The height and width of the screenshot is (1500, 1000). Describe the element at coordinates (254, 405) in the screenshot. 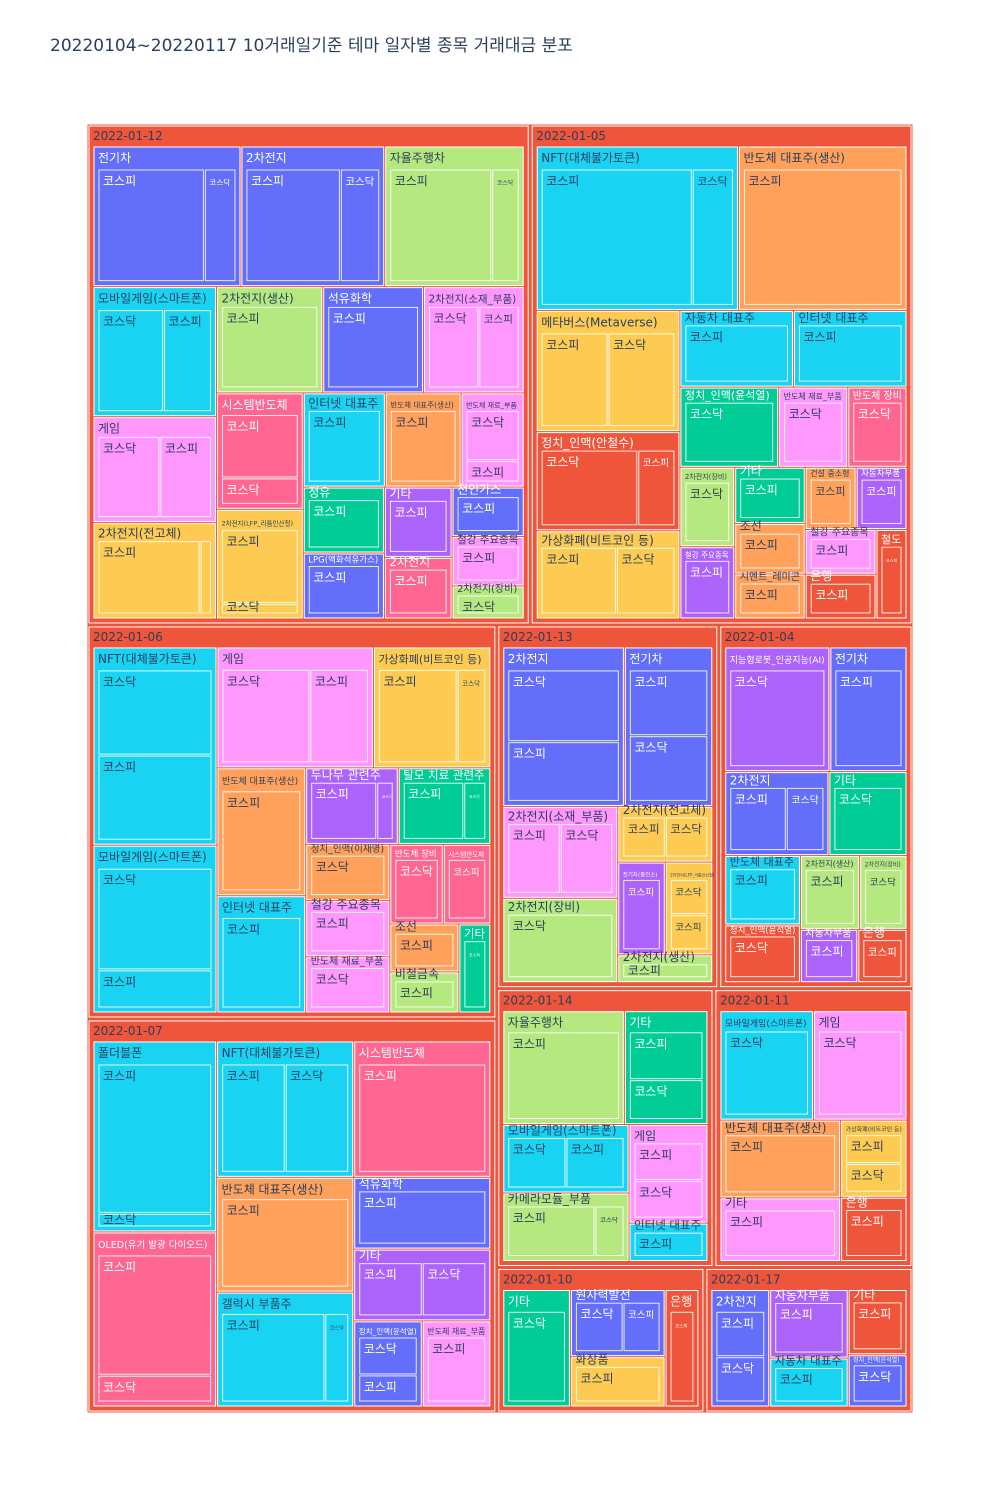

I see `theme-label: 시스템반도체` at that location.